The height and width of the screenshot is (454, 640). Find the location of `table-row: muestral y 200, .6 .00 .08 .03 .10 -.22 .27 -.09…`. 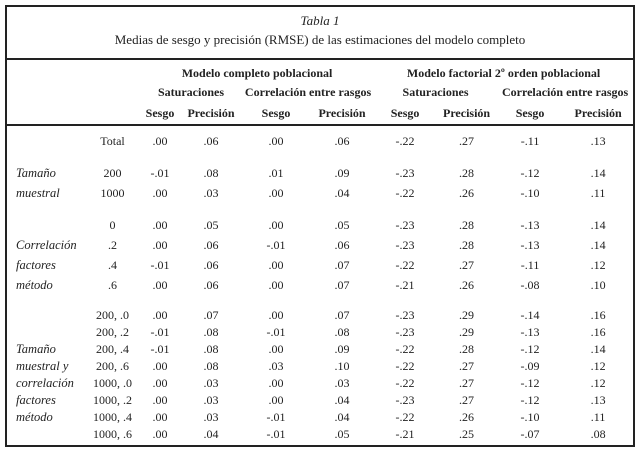

table-row: muestral y 200, .6 .00 .08 .03 .10 -.22 .27 -.09… is located at coordinates (320, 366).